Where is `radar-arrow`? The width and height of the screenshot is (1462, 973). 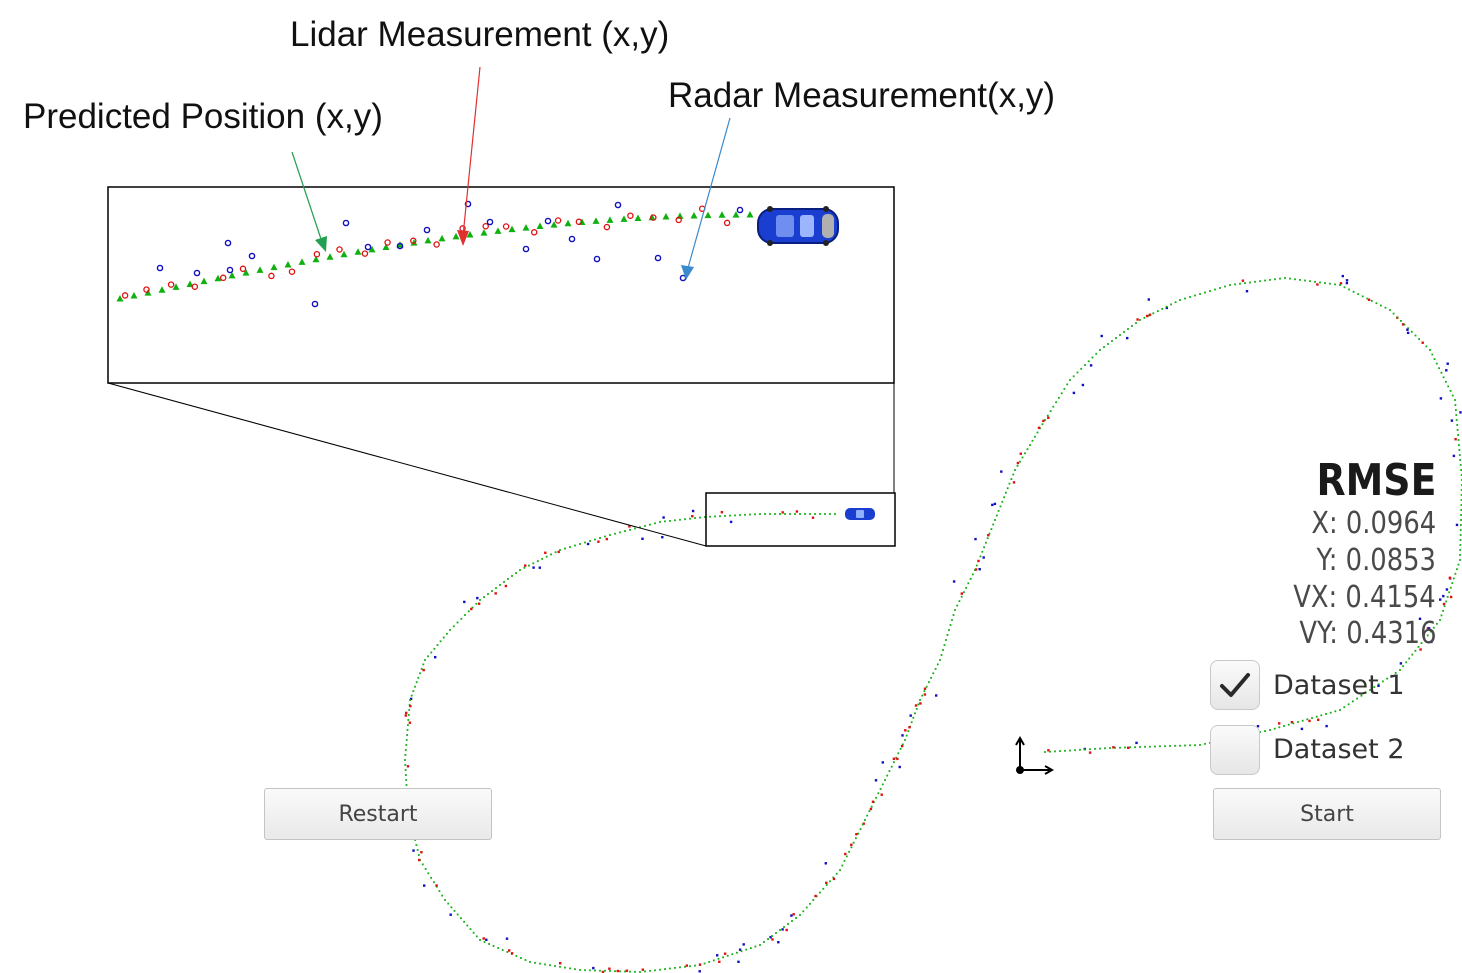
radar-arrow is located at coordinates (706, 198).